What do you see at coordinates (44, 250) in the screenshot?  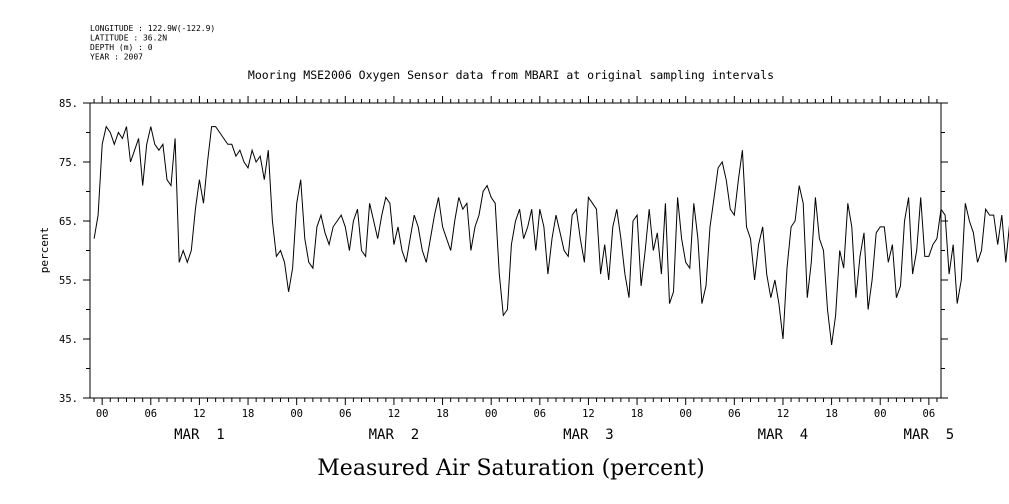 I see `y-axis-label: percent` at bounding box center [44, 250].